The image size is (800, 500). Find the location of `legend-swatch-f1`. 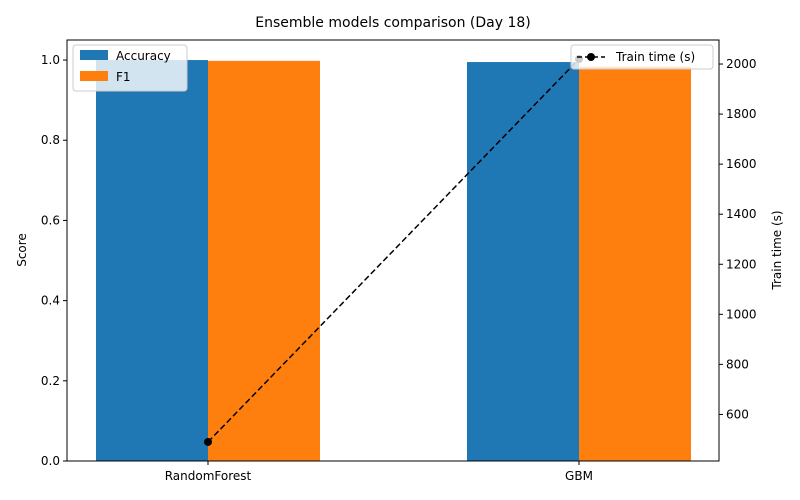

legend-swatch-f1 is located at coordinates (94, 76).